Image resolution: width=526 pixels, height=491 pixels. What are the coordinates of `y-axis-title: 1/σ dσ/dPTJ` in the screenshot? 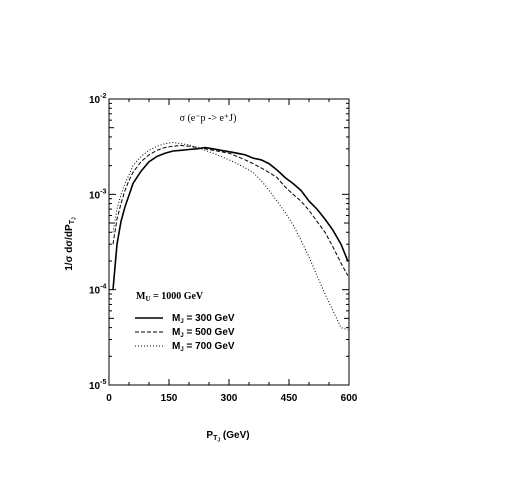 It's located at (71, 244).